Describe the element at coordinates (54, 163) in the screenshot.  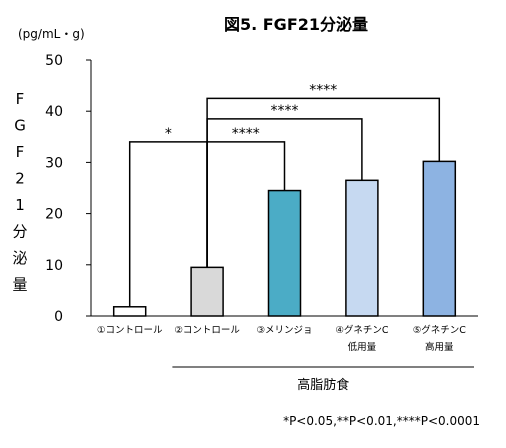
I see `y-tick-label: 30` at that location.